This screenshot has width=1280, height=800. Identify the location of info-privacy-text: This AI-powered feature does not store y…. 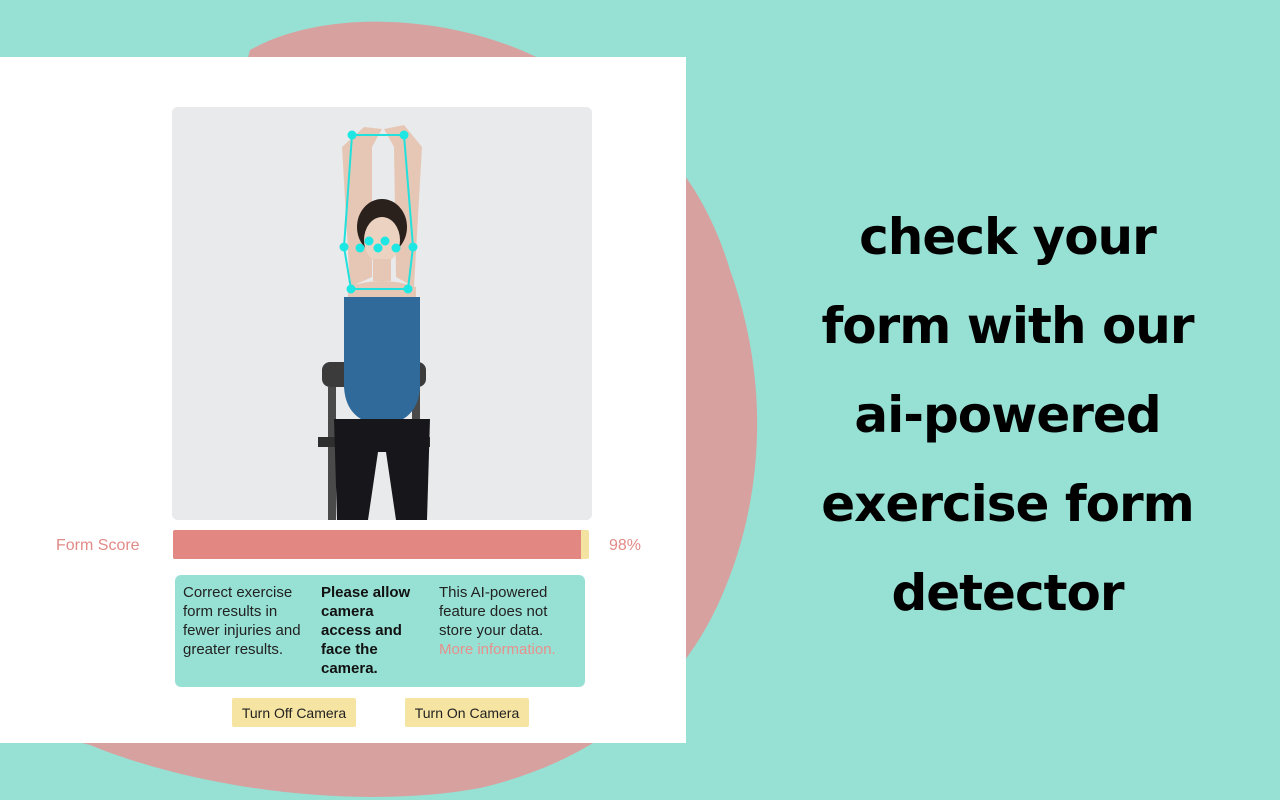
(493, 611).